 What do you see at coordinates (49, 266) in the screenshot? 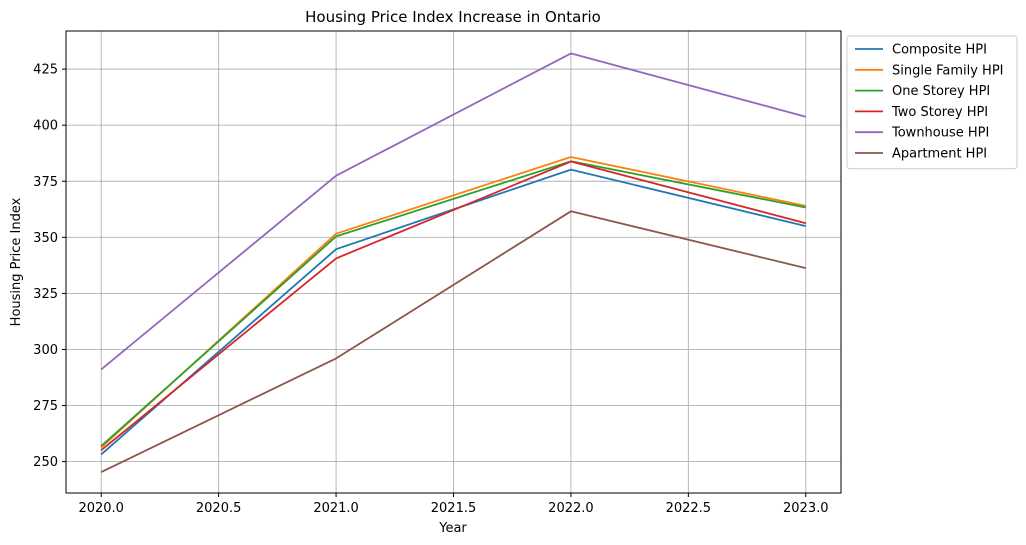
I see `y-axis: 250 275 300 325 350 375 400 425` at bounding box center [49, 266].